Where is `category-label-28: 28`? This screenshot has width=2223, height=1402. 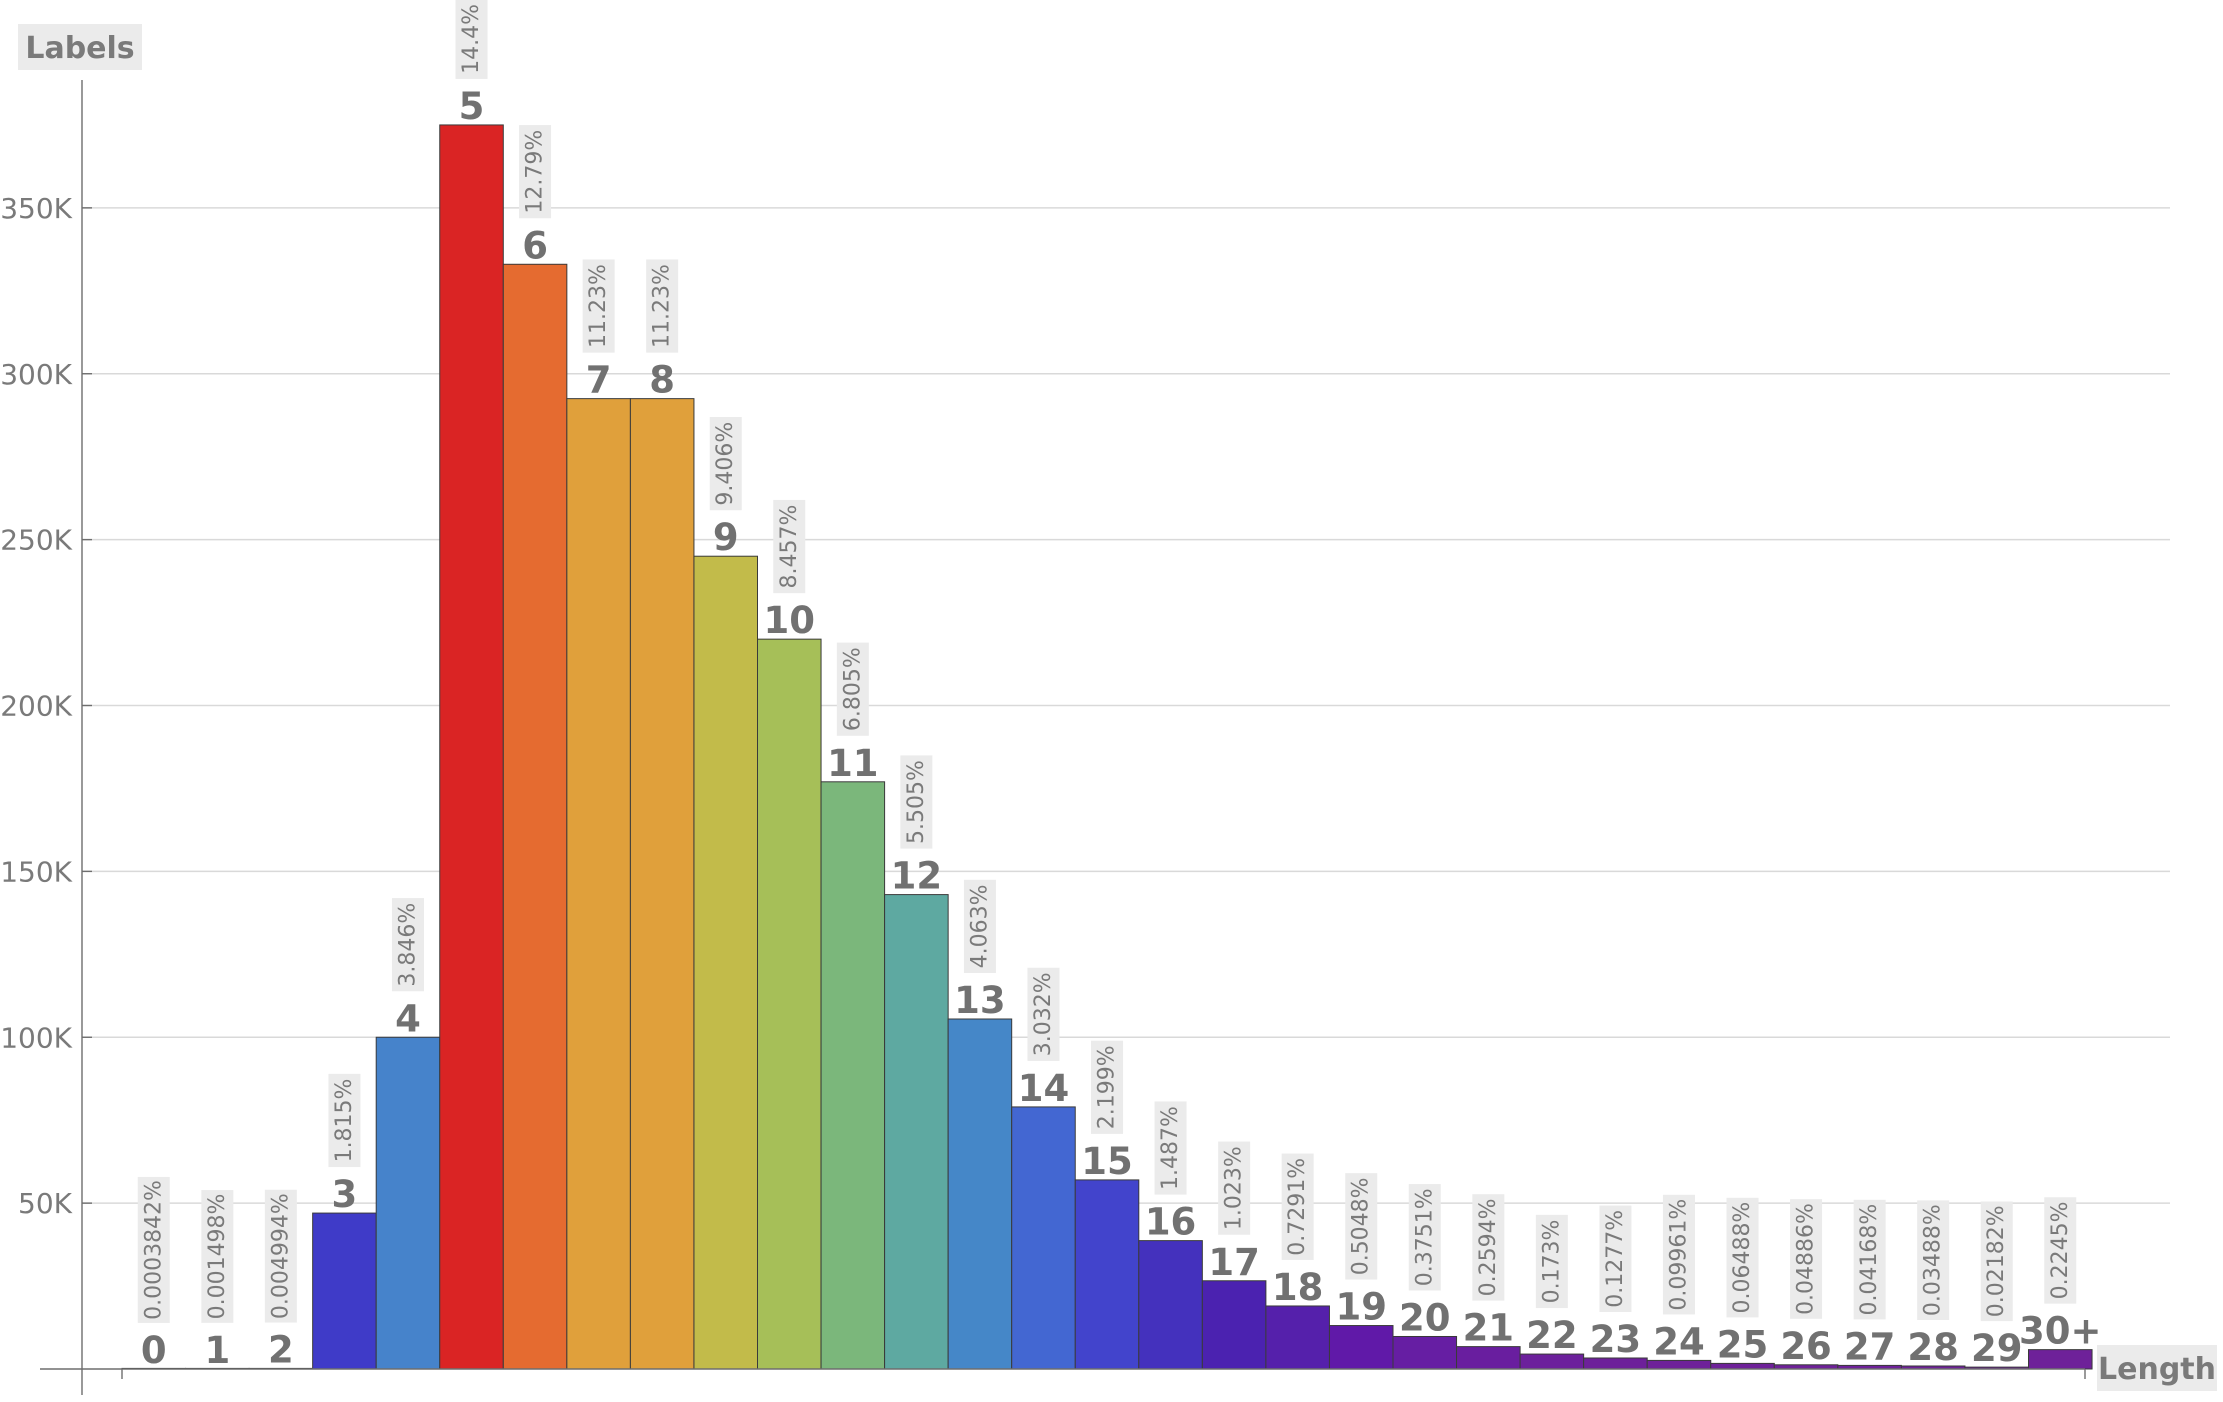 category-label-28: 28 is located at coordinates (1933, 1347).